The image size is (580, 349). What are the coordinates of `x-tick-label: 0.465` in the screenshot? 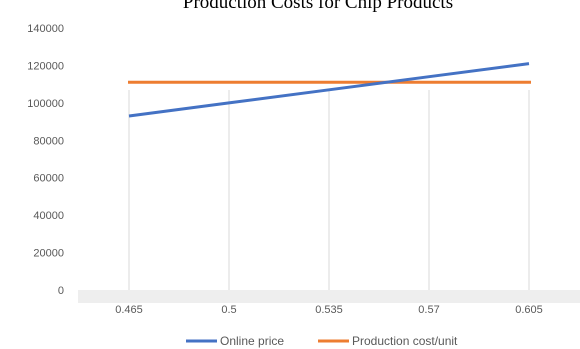 It's located at (129, 310).